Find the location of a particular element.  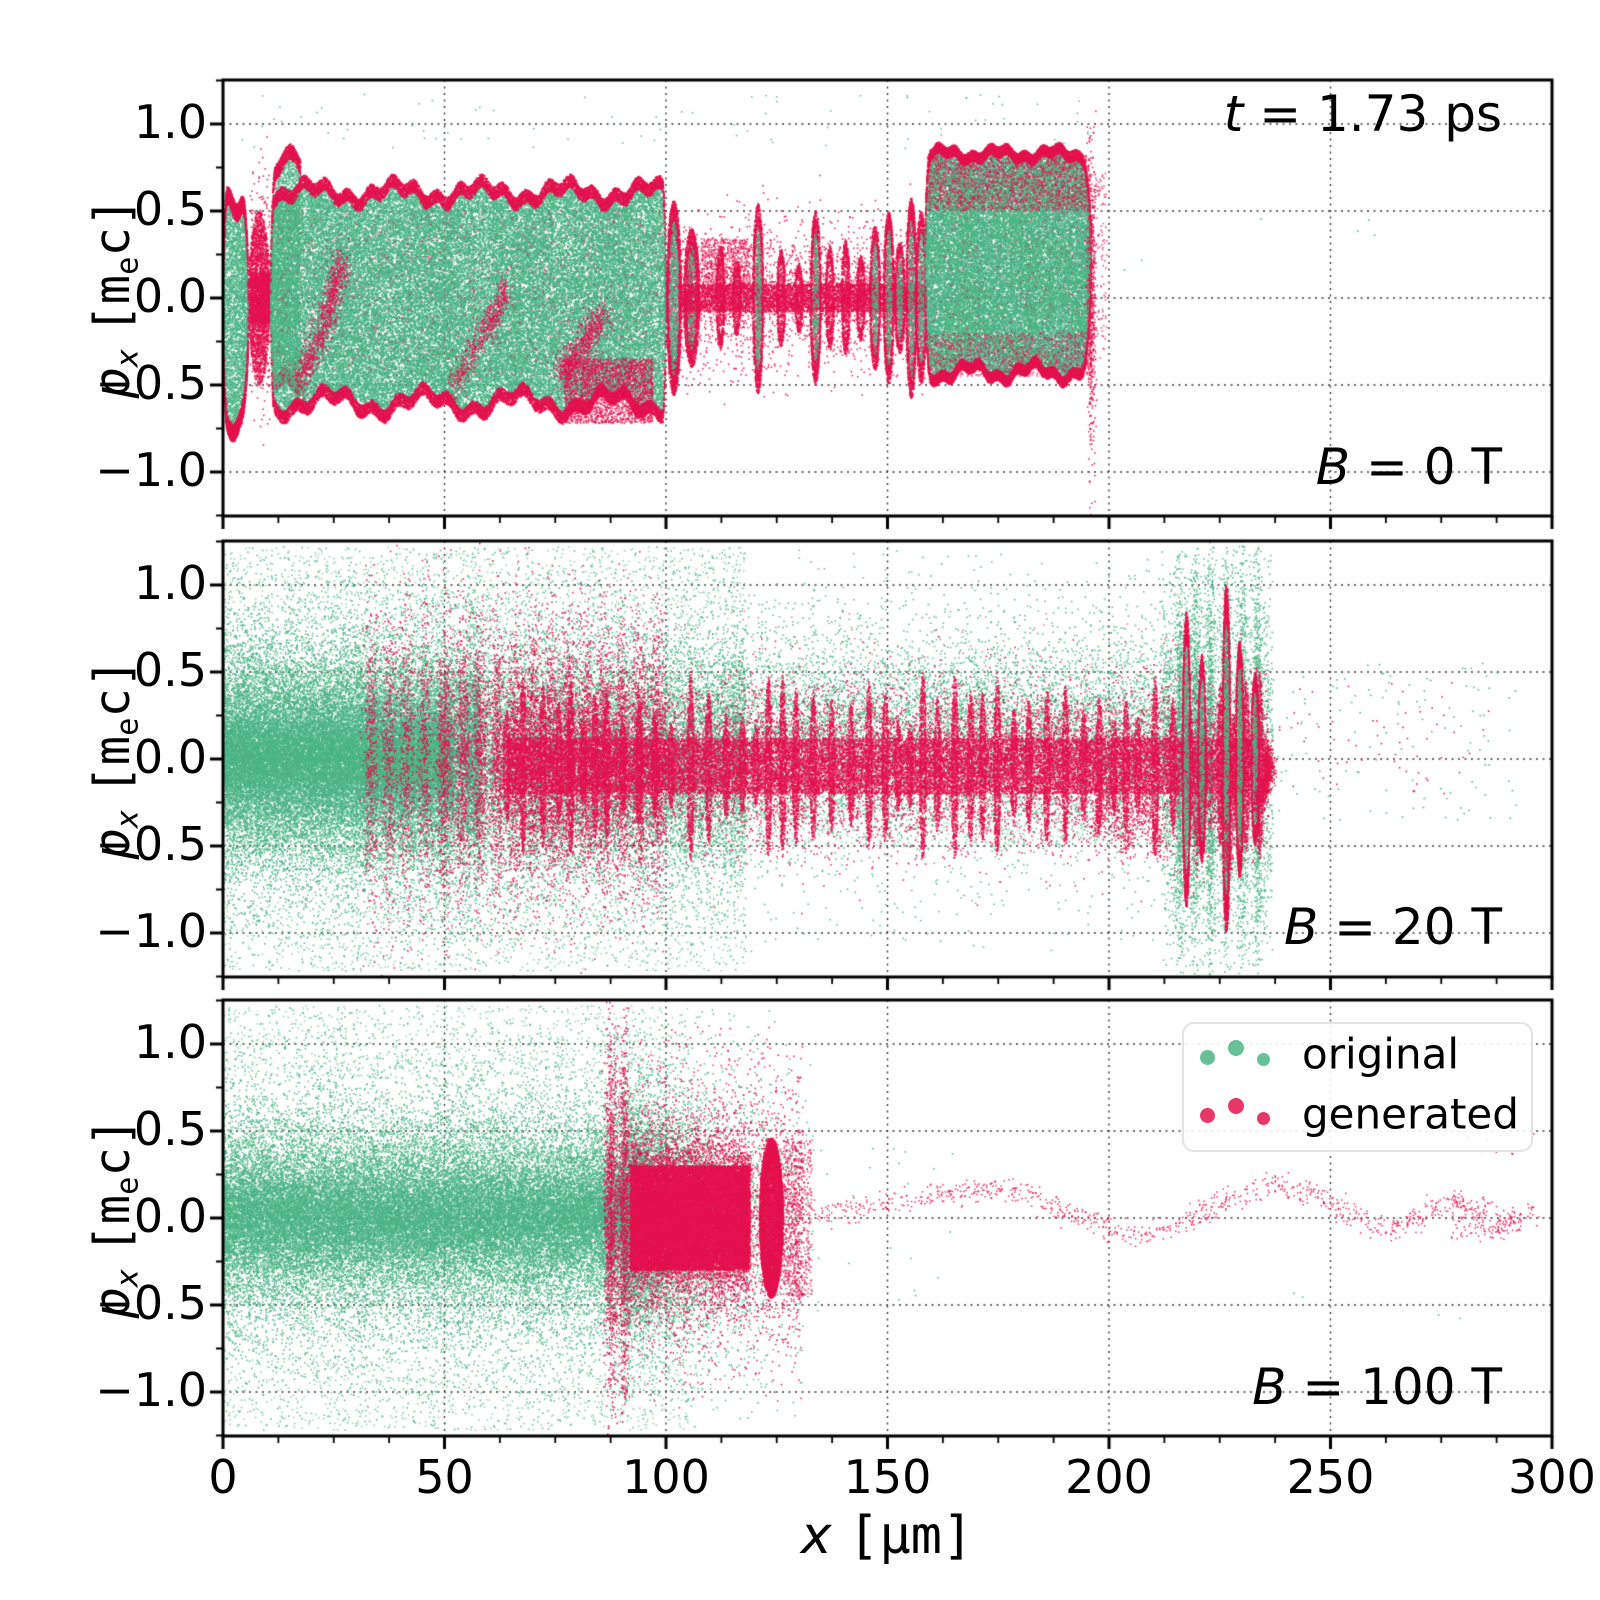

legend-label-generated: generated is located at coordinates (1410, 1114).